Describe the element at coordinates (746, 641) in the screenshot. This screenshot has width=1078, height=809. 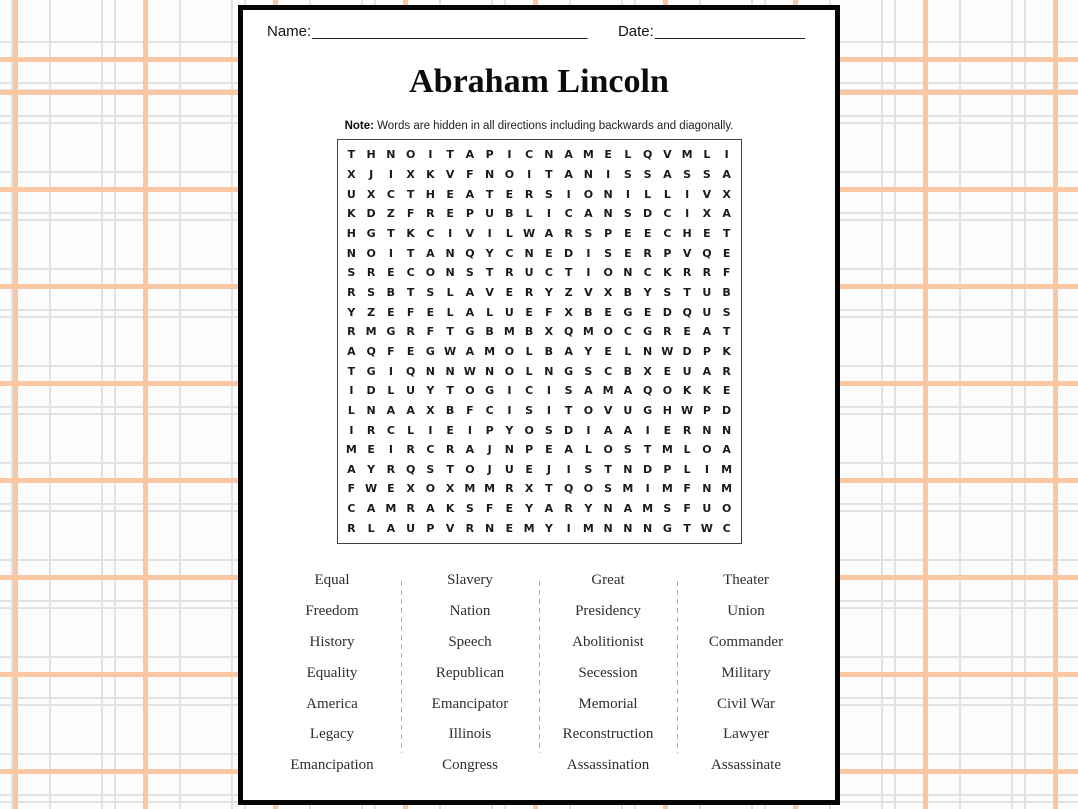
I see `word-item: Commander` at that location.